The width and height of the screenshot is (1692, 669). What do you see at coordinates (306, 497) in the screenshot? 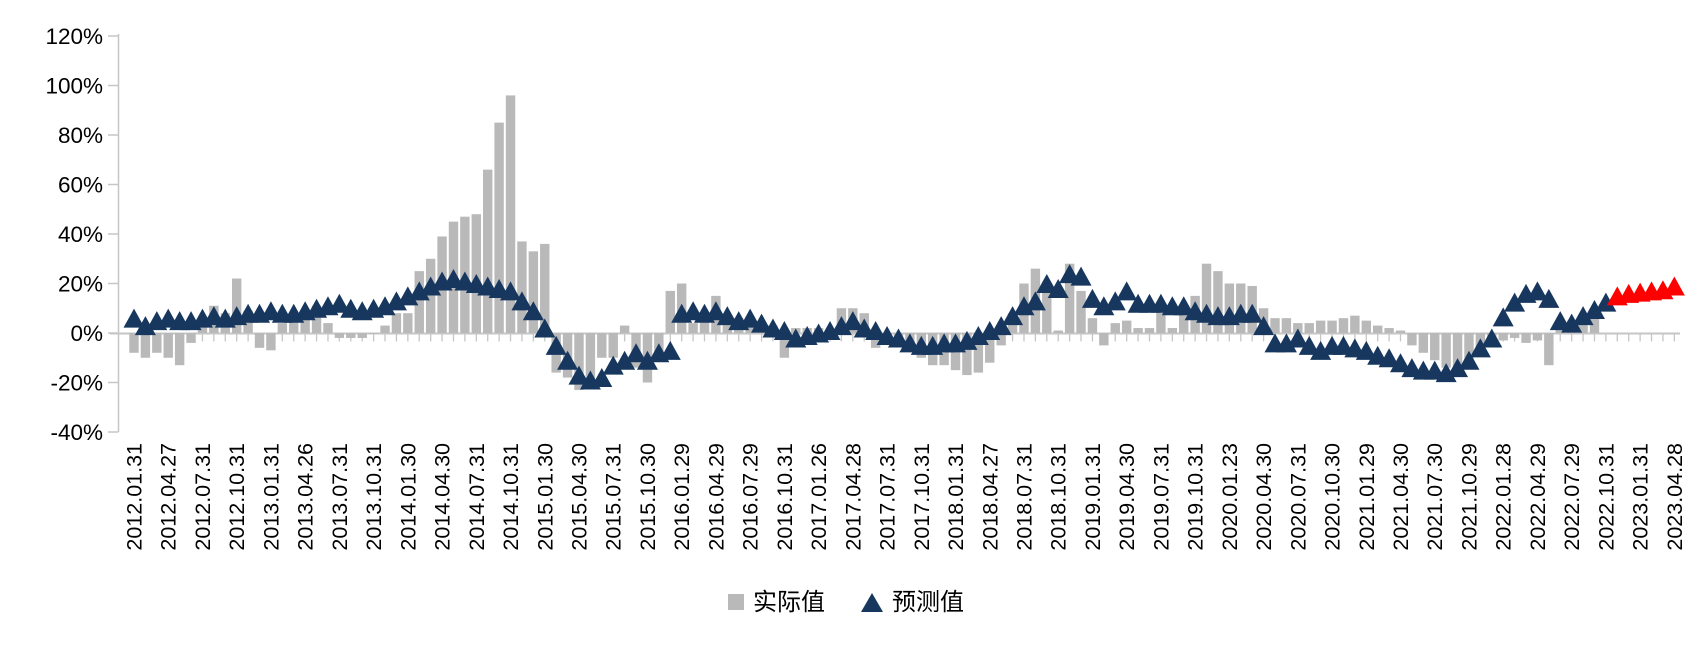
I see `x-tick-label: 2013.04.26` at bounding box center [306, 497].